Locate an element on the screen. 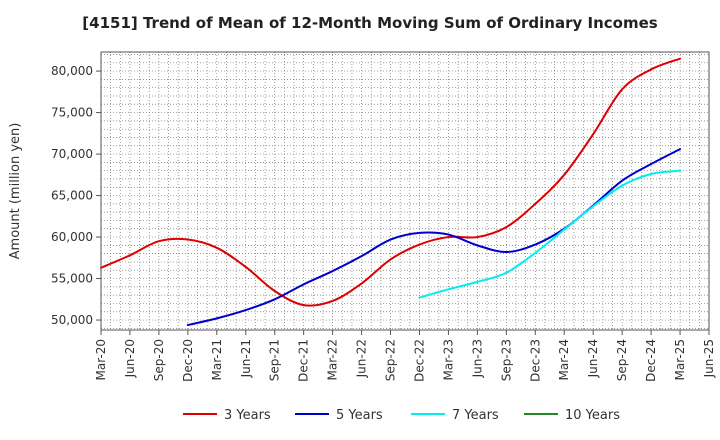 This screenshot has height=440, width=720. x-tick-label: Sep-20 is located at coordinates (159, 360).